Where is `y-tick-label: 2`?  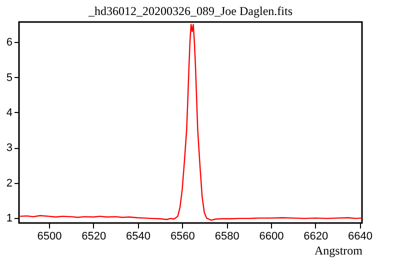 y-tick-label: 2 is located at coordinates (9, 183).